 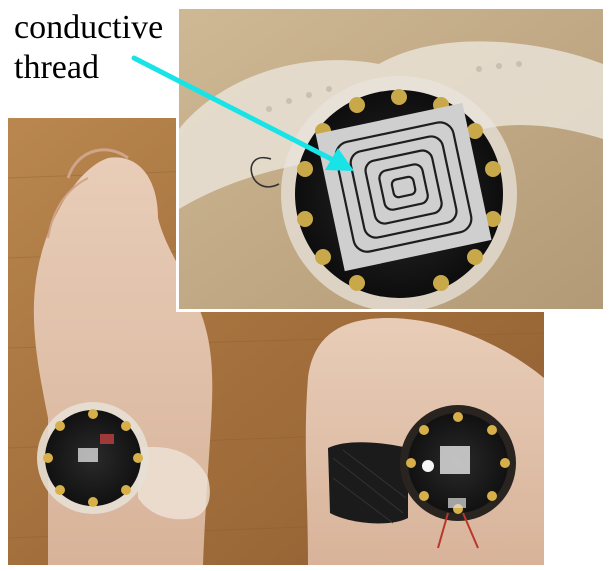 I want to click on conductive-thread-label: conductive thread, so click(x=88, y=48).